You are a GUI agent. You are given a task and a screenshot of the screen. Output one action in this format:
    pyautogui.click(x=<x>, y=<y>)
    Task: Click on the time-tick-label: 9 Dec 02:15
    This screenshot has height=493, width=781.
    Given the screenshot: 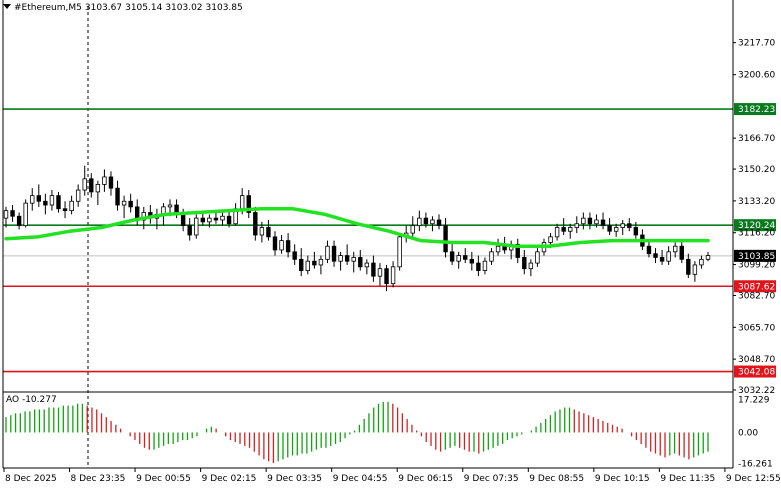 What is the action you would take?
    pyautogui.click(x=229, y=479)
    